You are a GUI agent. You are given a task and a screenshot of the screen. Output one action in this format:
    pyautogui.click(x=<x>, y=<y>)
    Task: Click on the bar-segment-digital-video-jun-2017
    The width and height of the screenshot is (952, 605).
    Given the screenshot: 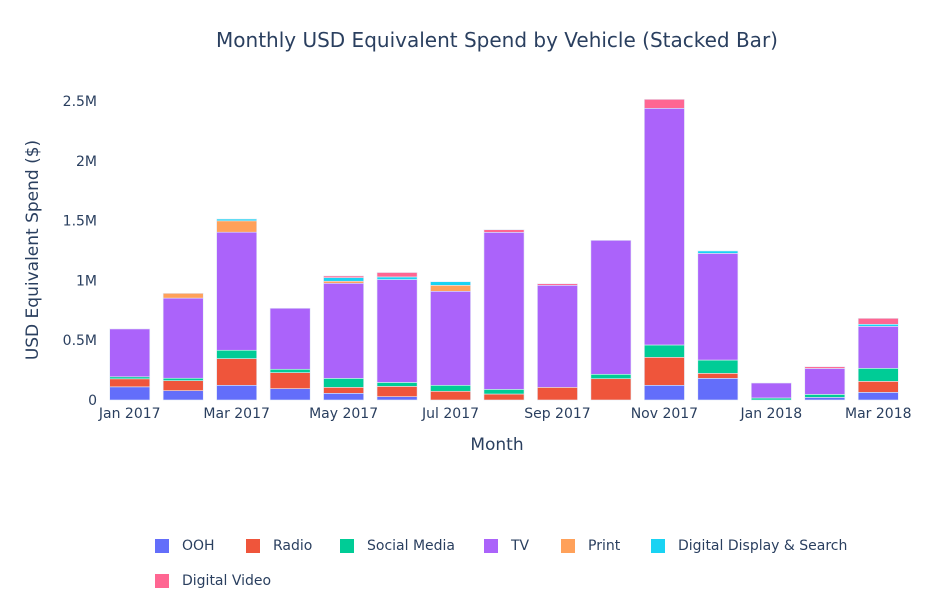 What is the action you would take?
    pyautogui.click(x=397, y=275)
    